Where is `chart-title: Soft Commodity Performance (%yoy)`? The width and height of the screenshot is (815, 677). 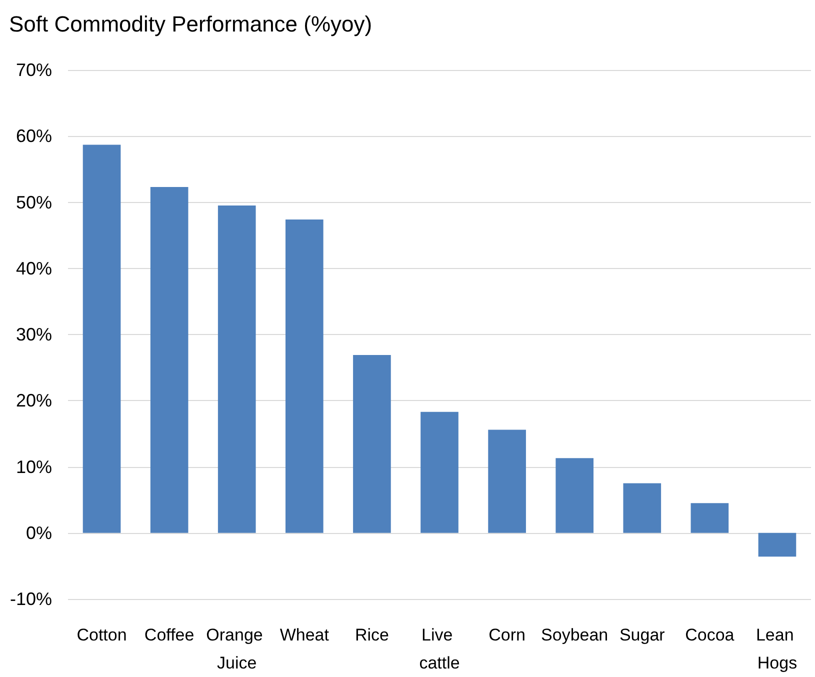
chart-title: Soft Commodity Performance (%yoy) is located at coordinates (190, 24).